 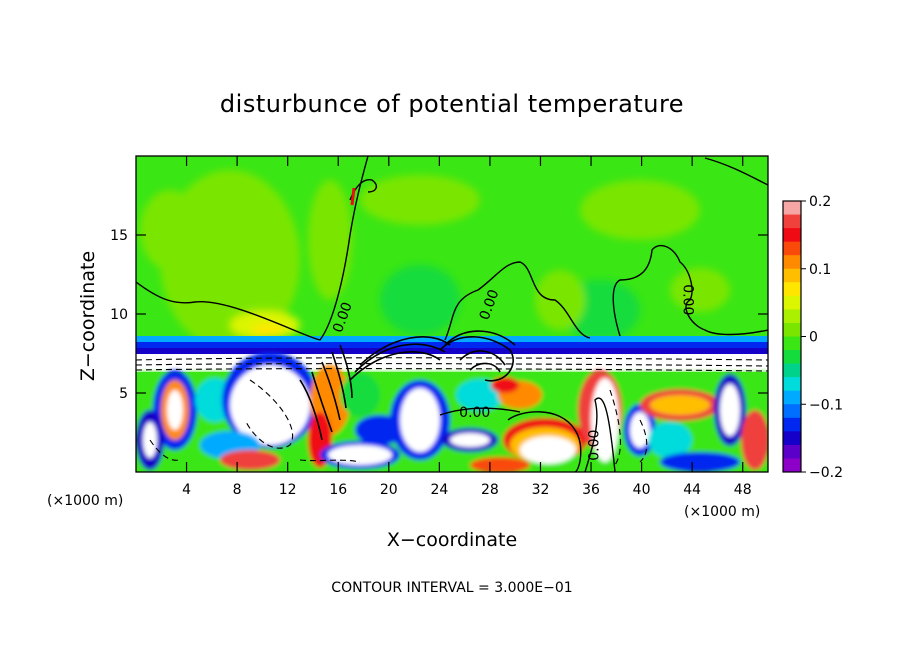 I want to click on x-unit-left: (×1000 m), so click(x=85, y=501).